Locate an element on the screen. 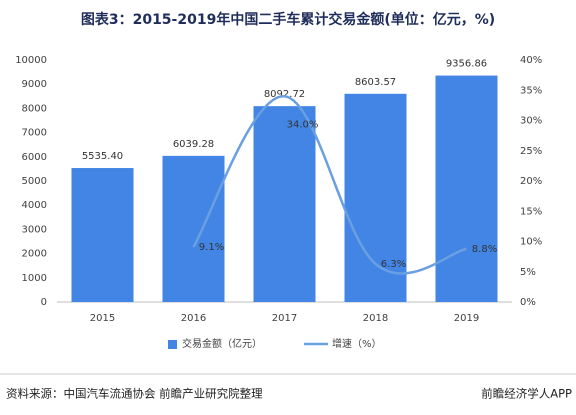  y-tick-label: 0 is located at coordinates (44, 302).